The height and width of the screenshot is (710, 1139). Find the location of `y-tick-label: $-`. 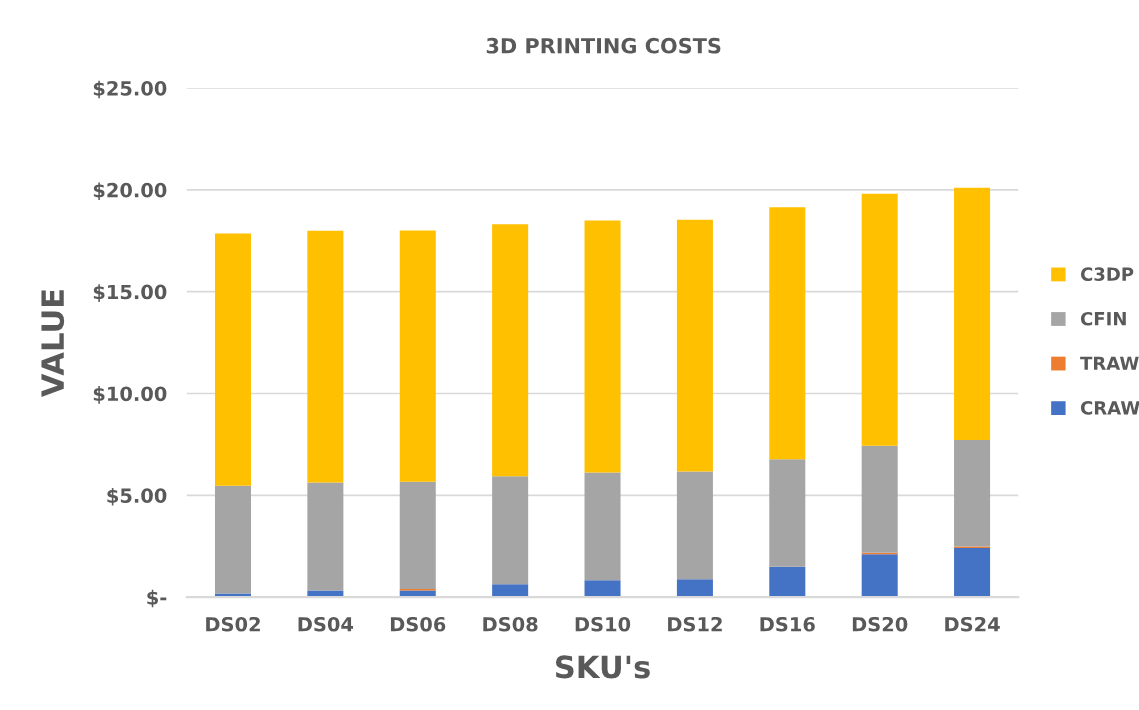

y-tick-label: $- is located at coordinates (157, 598).